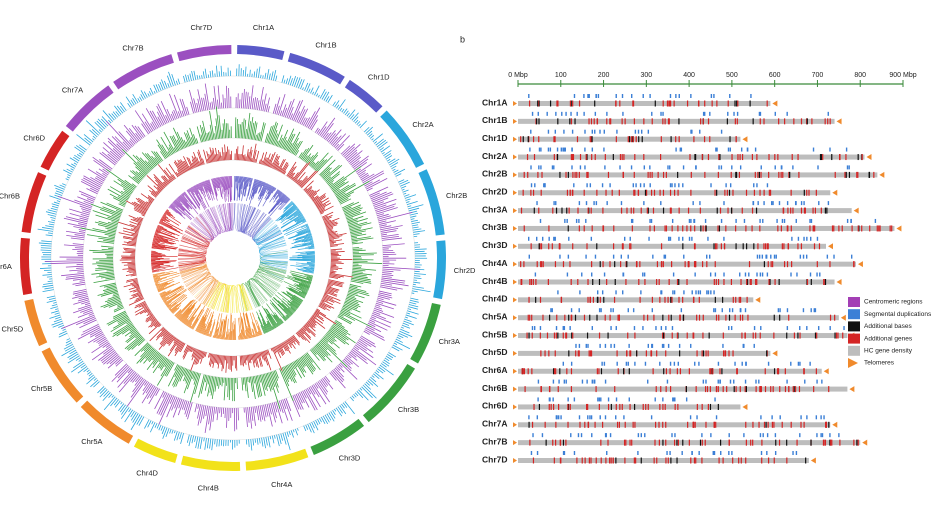  I want to click on chromosome-label: Chr4B, so click(495, 281).